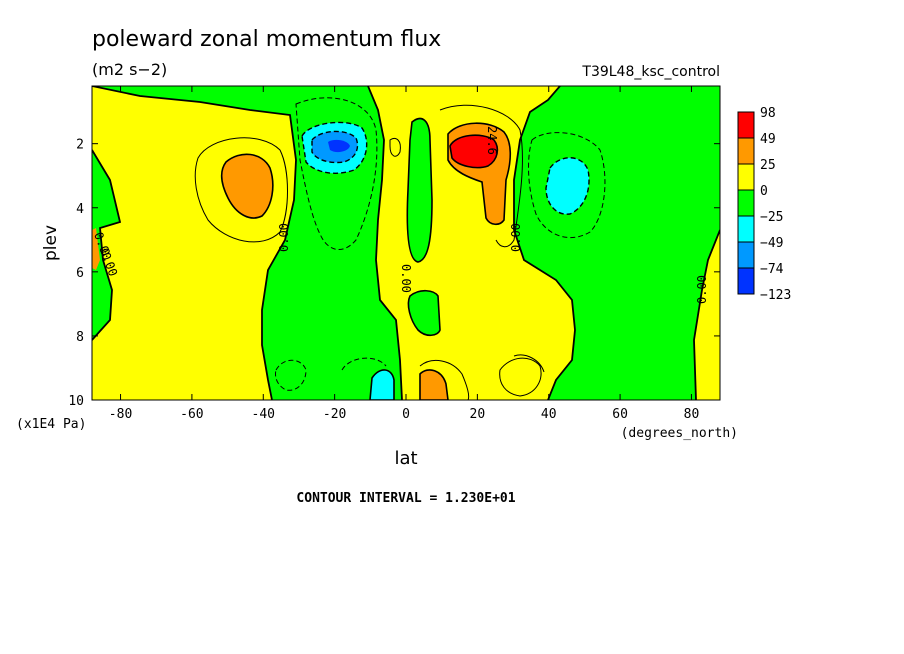 The height and width of the screenshot is (654, 904). What do you see at coordinates (80, 209) in the screenshot?
I see `y-tick-label: 4` at bounding box center [80, 209].